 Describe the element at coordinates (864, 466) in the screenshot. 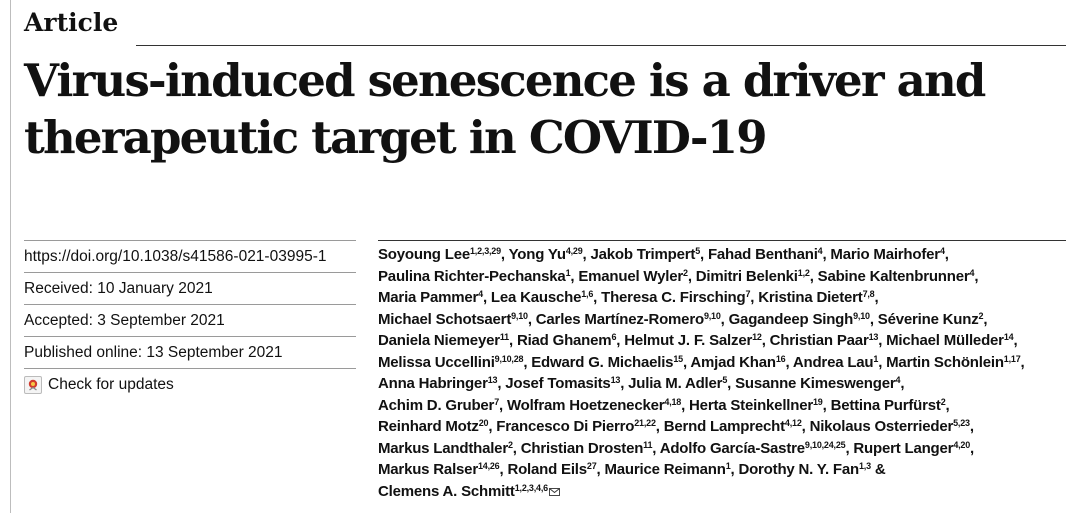

I see `author-affiliation: 1,3` at that location.